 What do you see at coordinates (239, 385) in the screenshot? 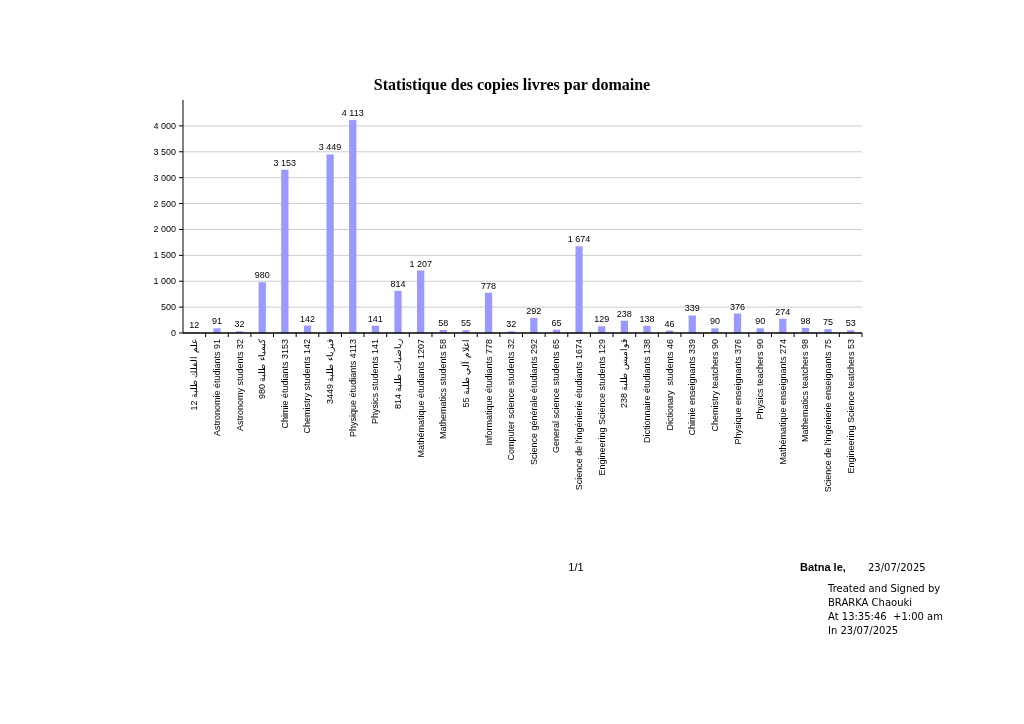
I see `x-tick-label: Astronomy students 32` at bounding box center [239, 385].